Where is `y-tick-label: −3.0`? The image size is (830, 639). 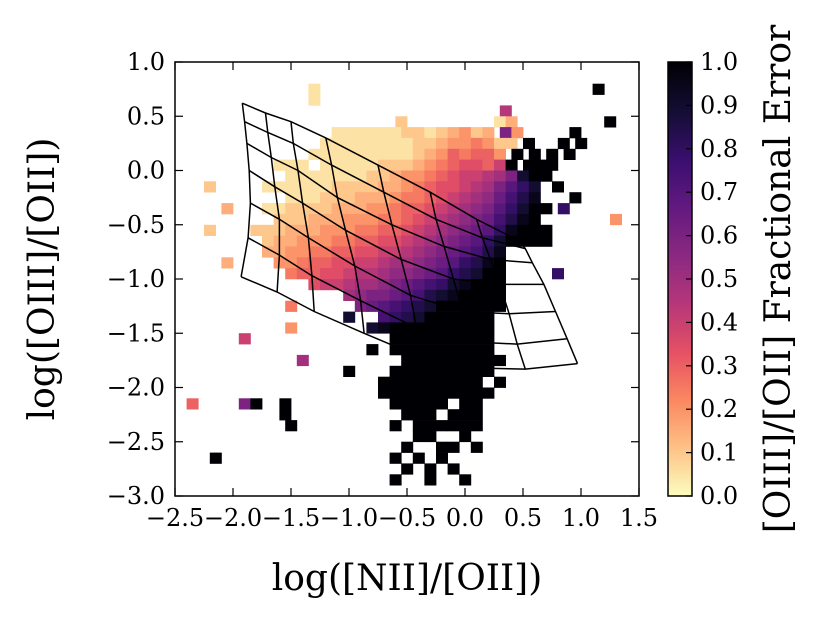 y-tick-label: −3.0 is located at coordinates (136, 496).